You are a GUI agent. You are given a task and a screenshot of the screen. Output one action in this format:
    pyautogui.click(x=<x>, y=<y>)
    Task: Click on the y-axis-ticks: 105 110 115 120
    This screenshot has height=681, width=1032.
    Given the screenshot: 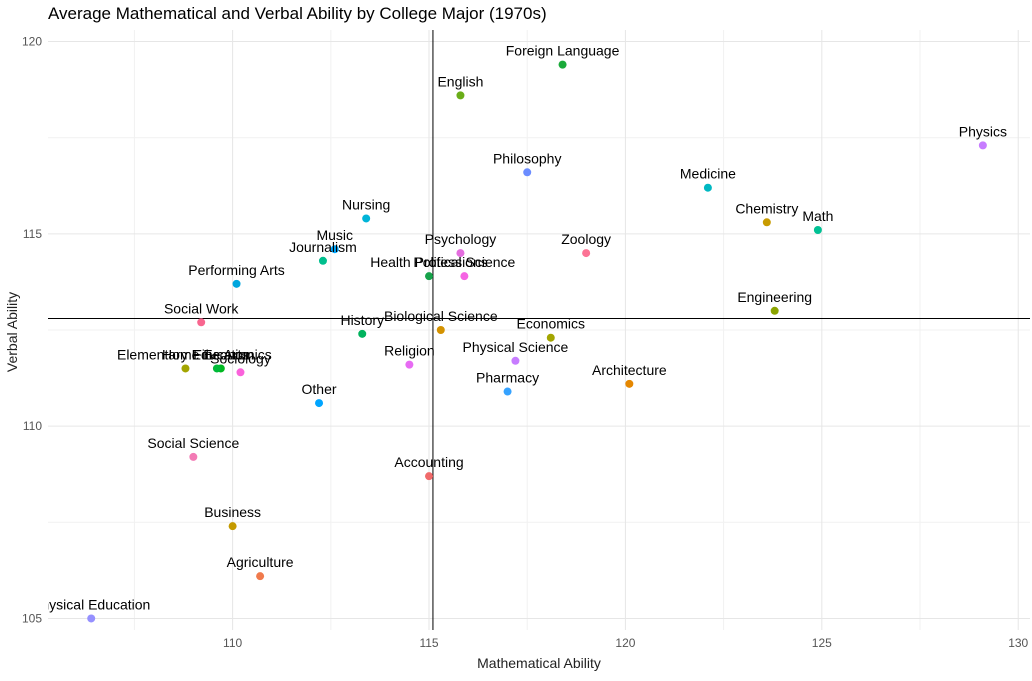 What is the action you would take?
    pyautogui.click(x=32, y=330)
    